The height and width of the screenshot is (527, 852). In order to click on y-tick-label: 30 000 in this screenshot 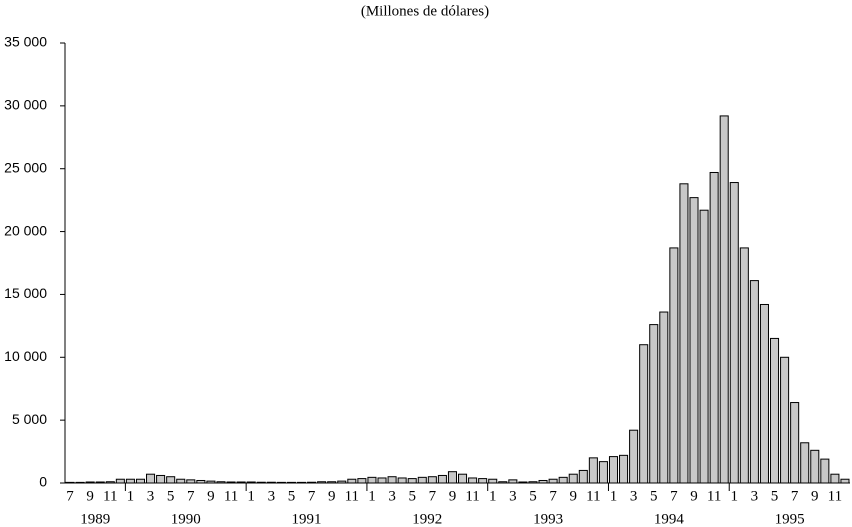, I will do `click(25, 105)`.